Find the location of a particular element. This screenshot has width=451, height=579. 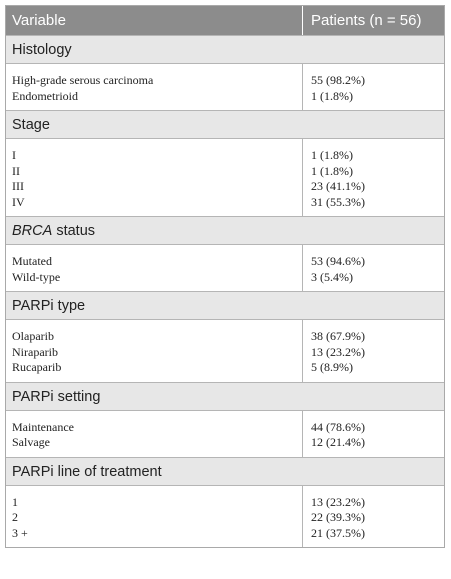

value-column: 53 (94.6%) 3 (5.4%) is located at coordinates (373, 268).